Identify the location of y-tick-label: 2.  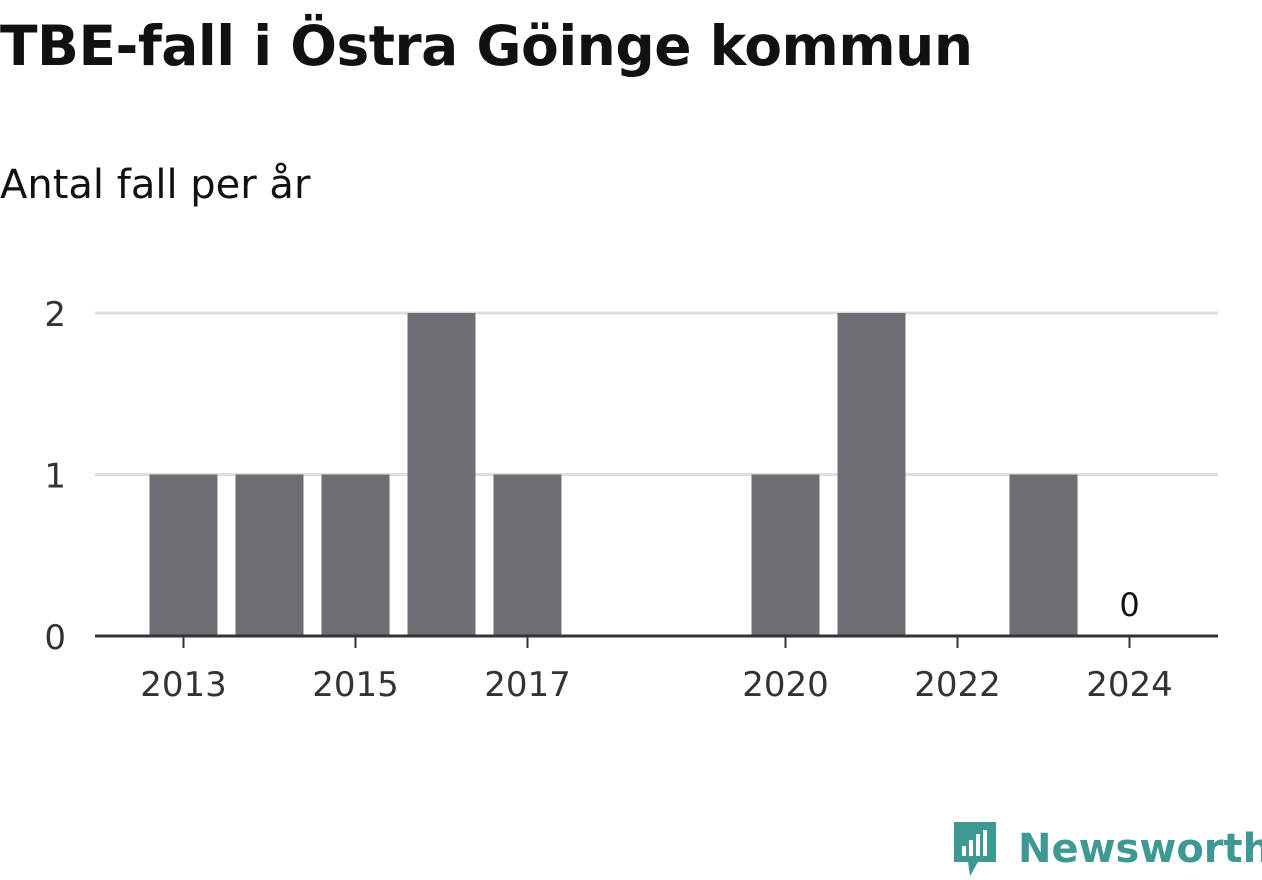
(55, 315).